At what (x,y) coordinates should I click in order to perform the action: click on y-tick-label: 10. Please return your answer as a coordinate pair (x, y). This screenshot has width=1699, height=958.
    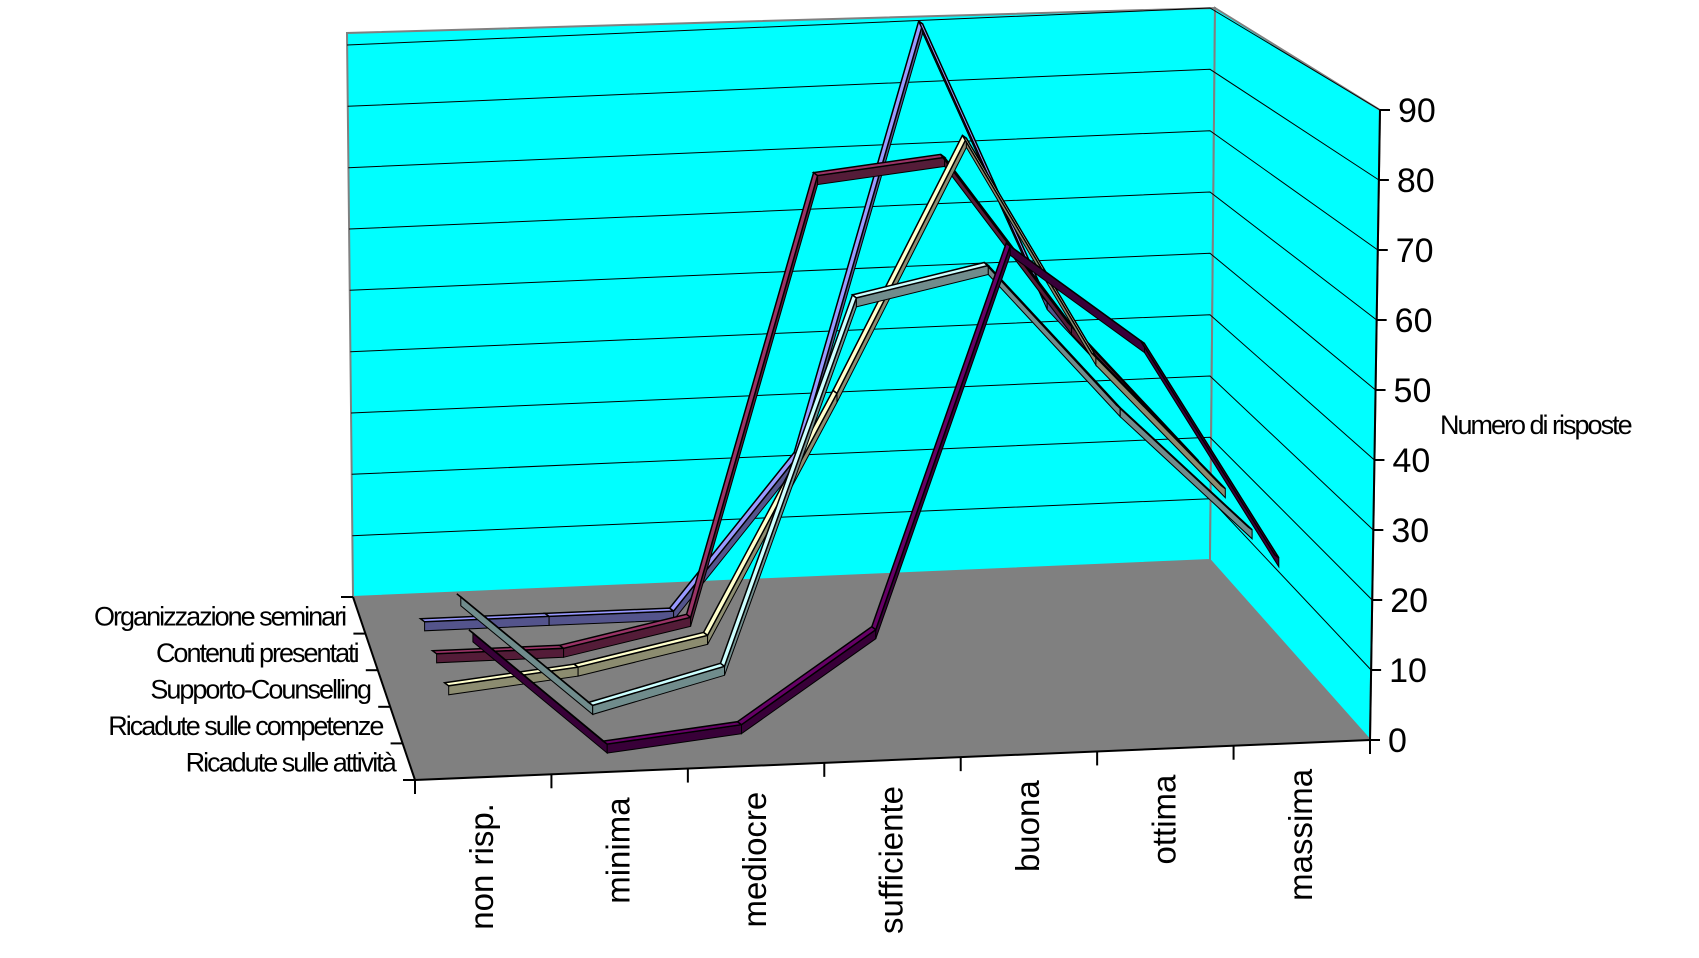
    Looking at the image, I should click on (1408, 671).